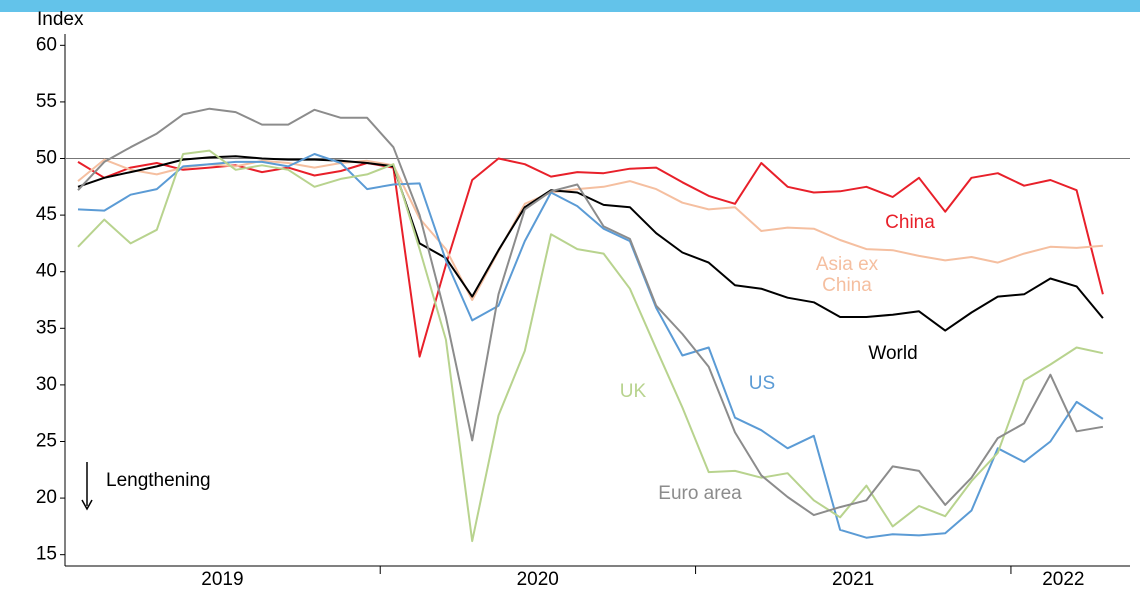 The height and width of the screenshot is (594, 1140). Describe the element at coordinates (46, 271) in the screenshot. I see `y-tick-label: 40` at that location.